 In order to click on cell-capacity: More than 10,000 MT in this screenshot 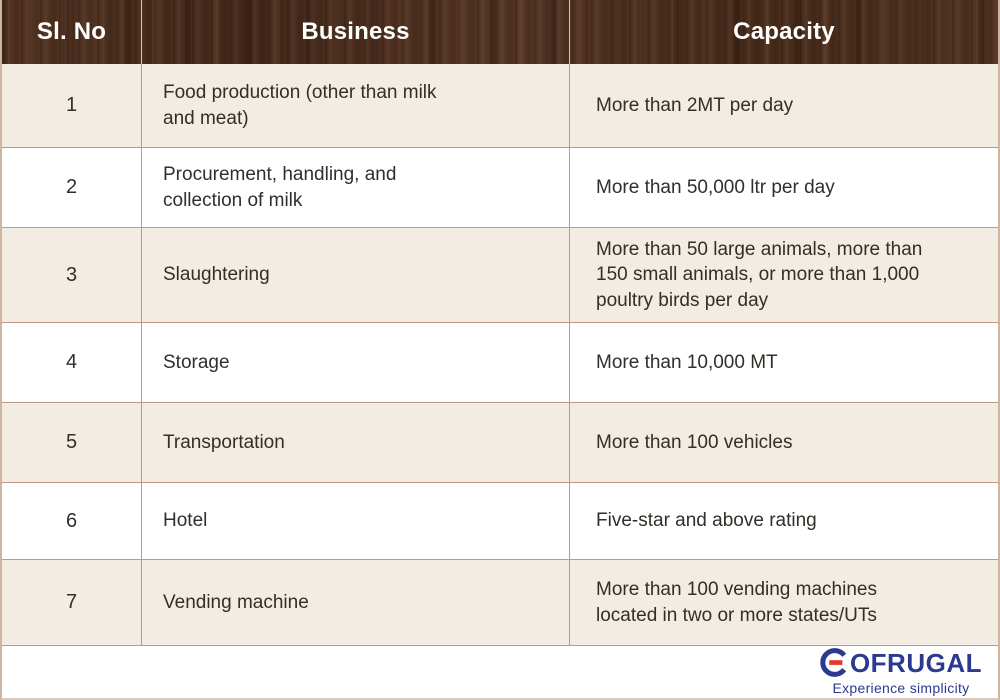, I will do `click(687, 362)`.